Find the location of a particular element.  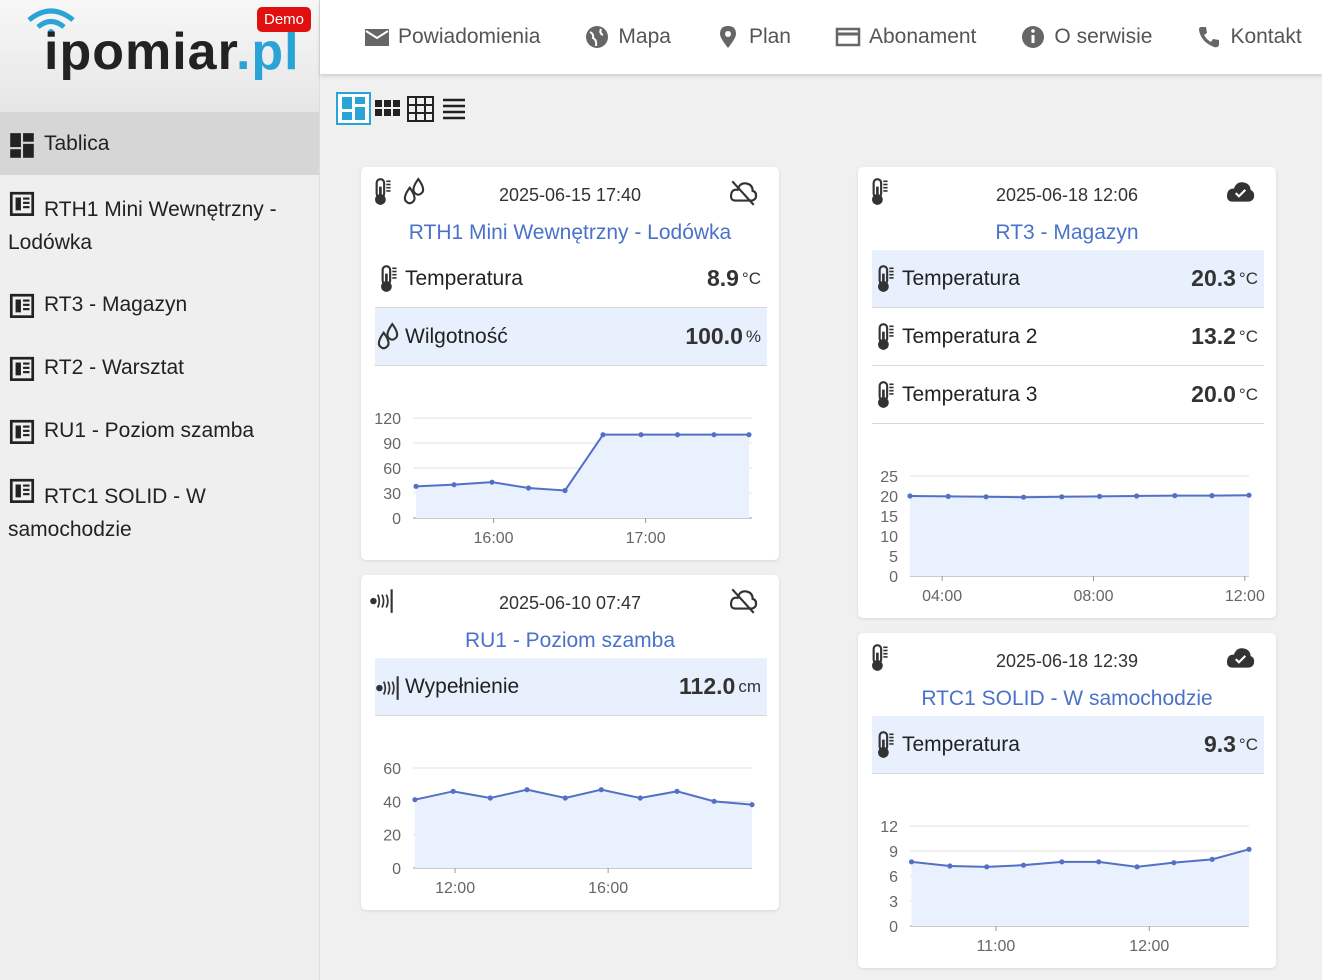

online-icon is located at coordinates (1240, 658).